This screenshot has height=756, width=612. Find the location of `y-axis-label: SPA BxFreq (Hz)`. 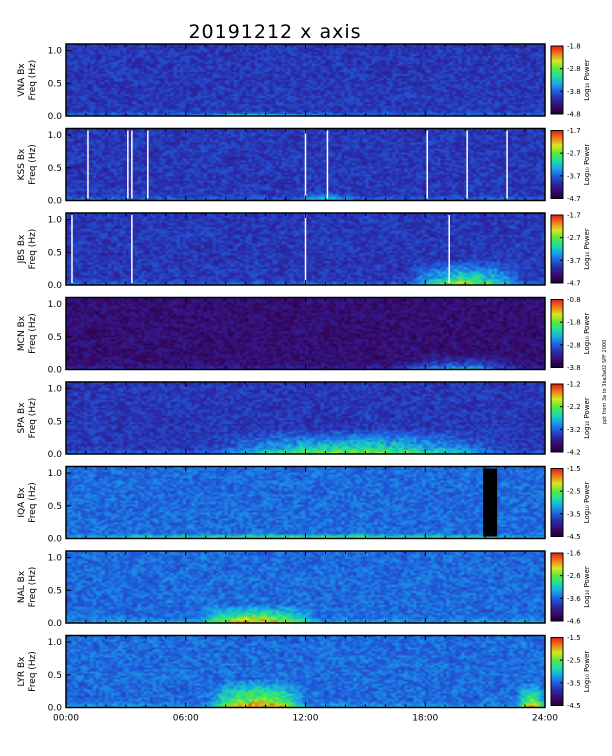

y-axis-label: SPA BxFreq (Hz) is located at coordinates (27, 418).